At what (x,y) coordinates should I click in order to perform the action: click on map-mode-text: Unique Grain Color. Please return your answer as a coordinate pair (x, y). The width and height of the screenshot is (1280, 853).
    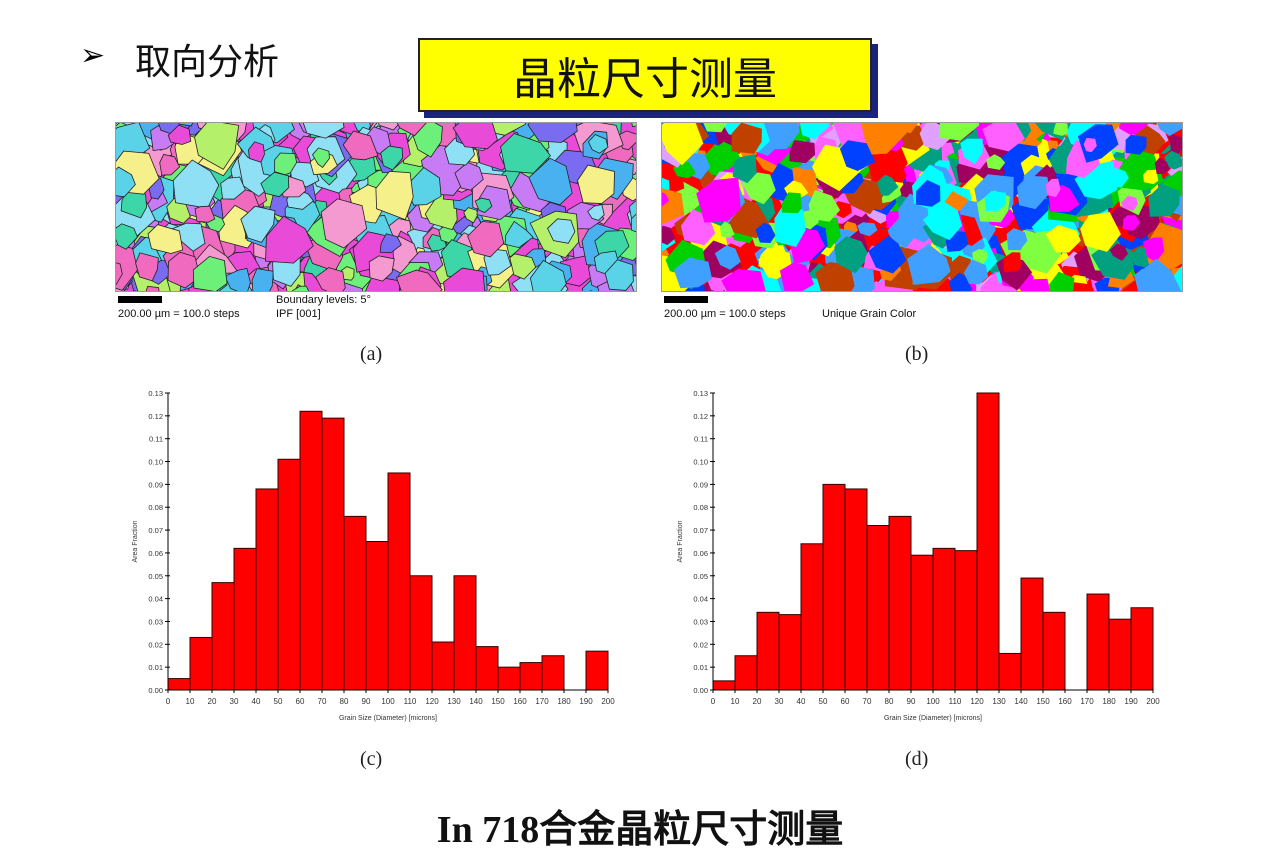
    Looking at the image, I should click on (869, 314).